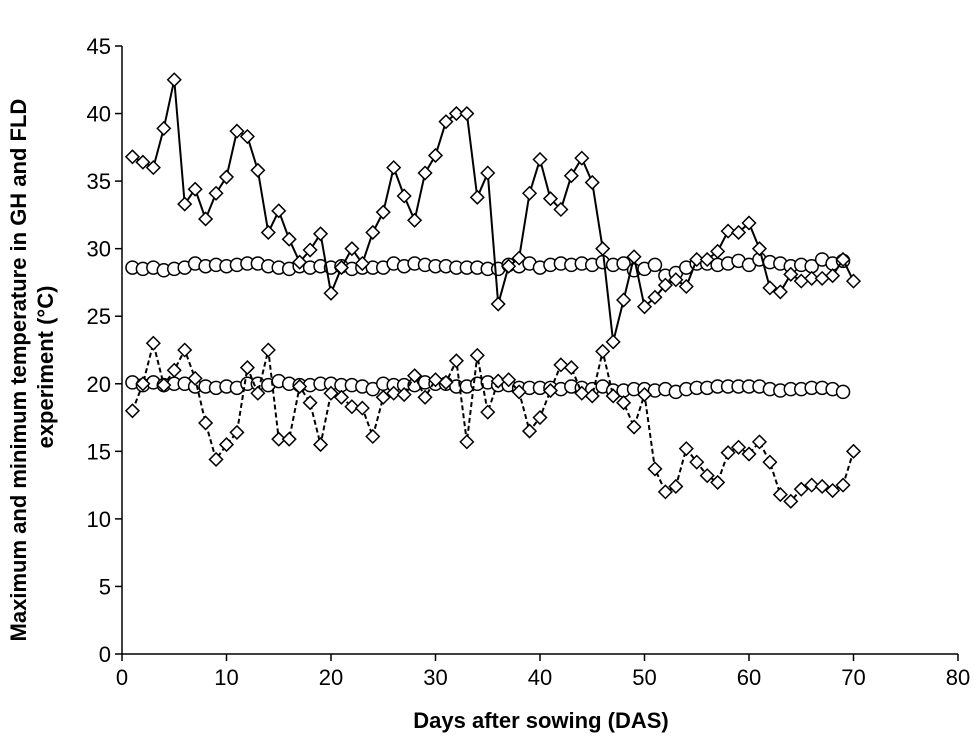  What do you see at coordinates (99, 451) in the screenshot?
I see `y-tick-label: 15` at bounding box center [99, 451].